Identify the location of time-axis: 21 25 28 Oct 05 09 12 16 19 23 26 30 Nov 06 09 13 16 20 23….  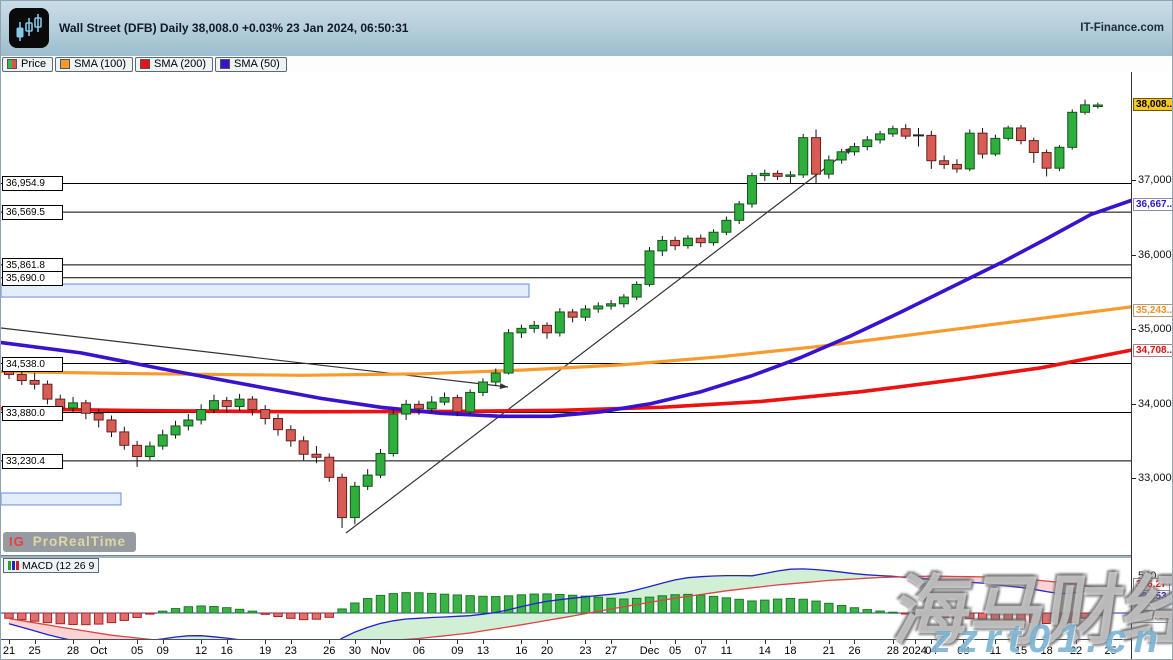
(566, 649).